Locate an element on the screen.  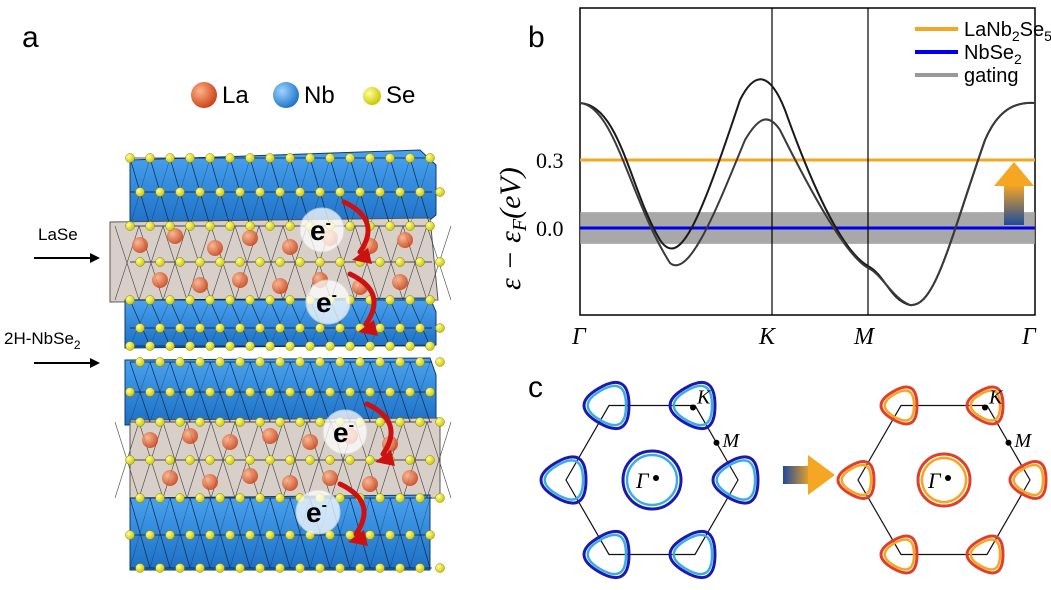
electron-bubble is located at coordinates (322, 230).